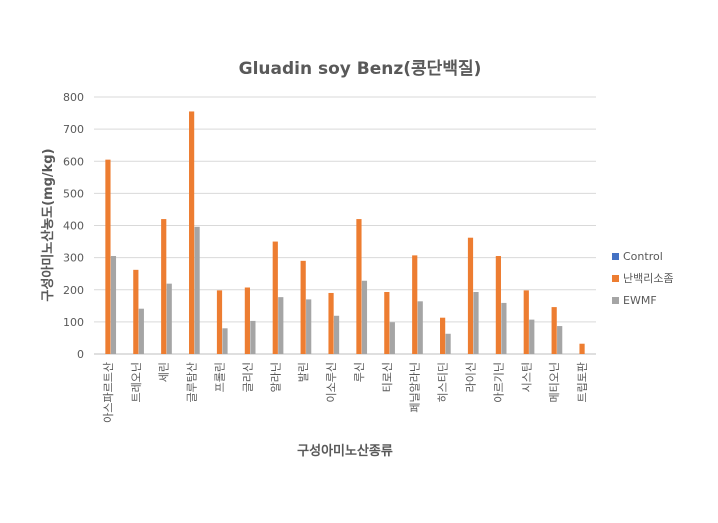  Describe the element at coordinates (192, 382) in the screenshot. I see `x-tick-label: 글루탐산` at that location.